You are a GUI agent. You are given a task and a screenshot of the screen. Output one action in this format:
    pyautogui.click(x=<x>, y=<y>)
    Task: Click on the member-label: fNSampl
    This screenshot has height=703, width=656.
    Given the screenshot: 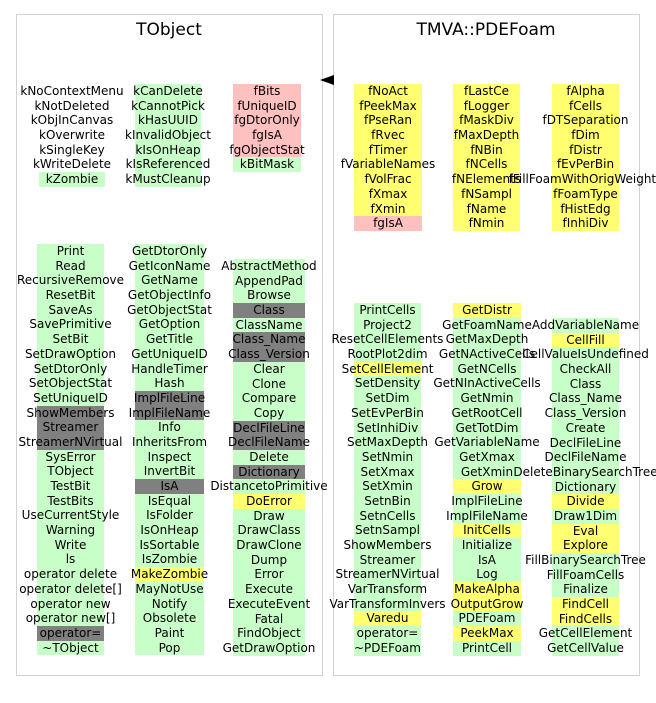 What is the action you would take?
    pyautogui.click(x=486, y=193)
    